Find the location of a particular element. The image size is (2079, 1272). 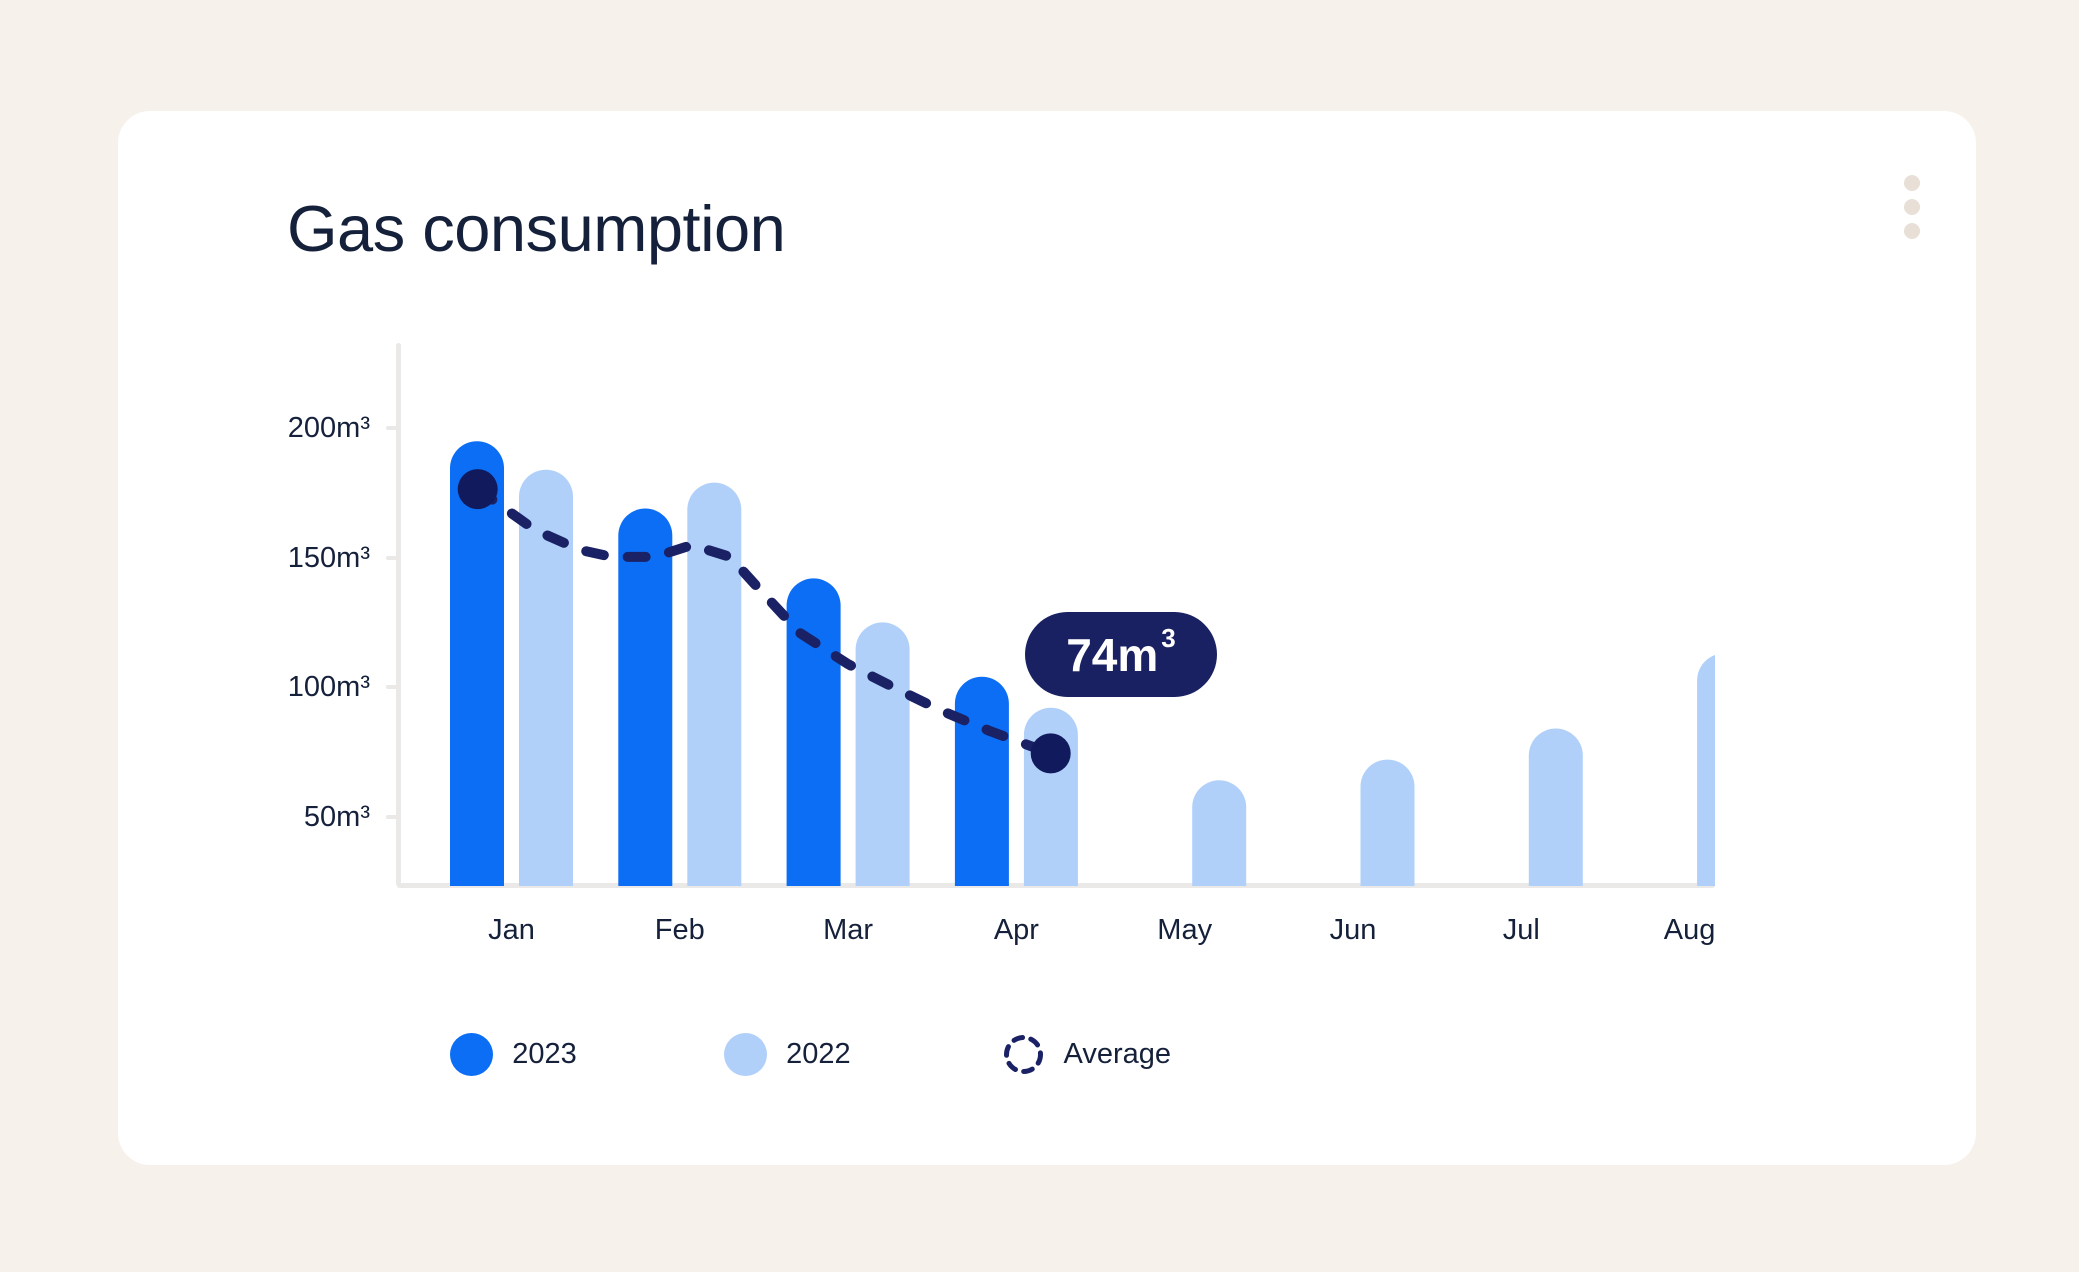

bar-2022-Jan is located at coordinates (546, 677).